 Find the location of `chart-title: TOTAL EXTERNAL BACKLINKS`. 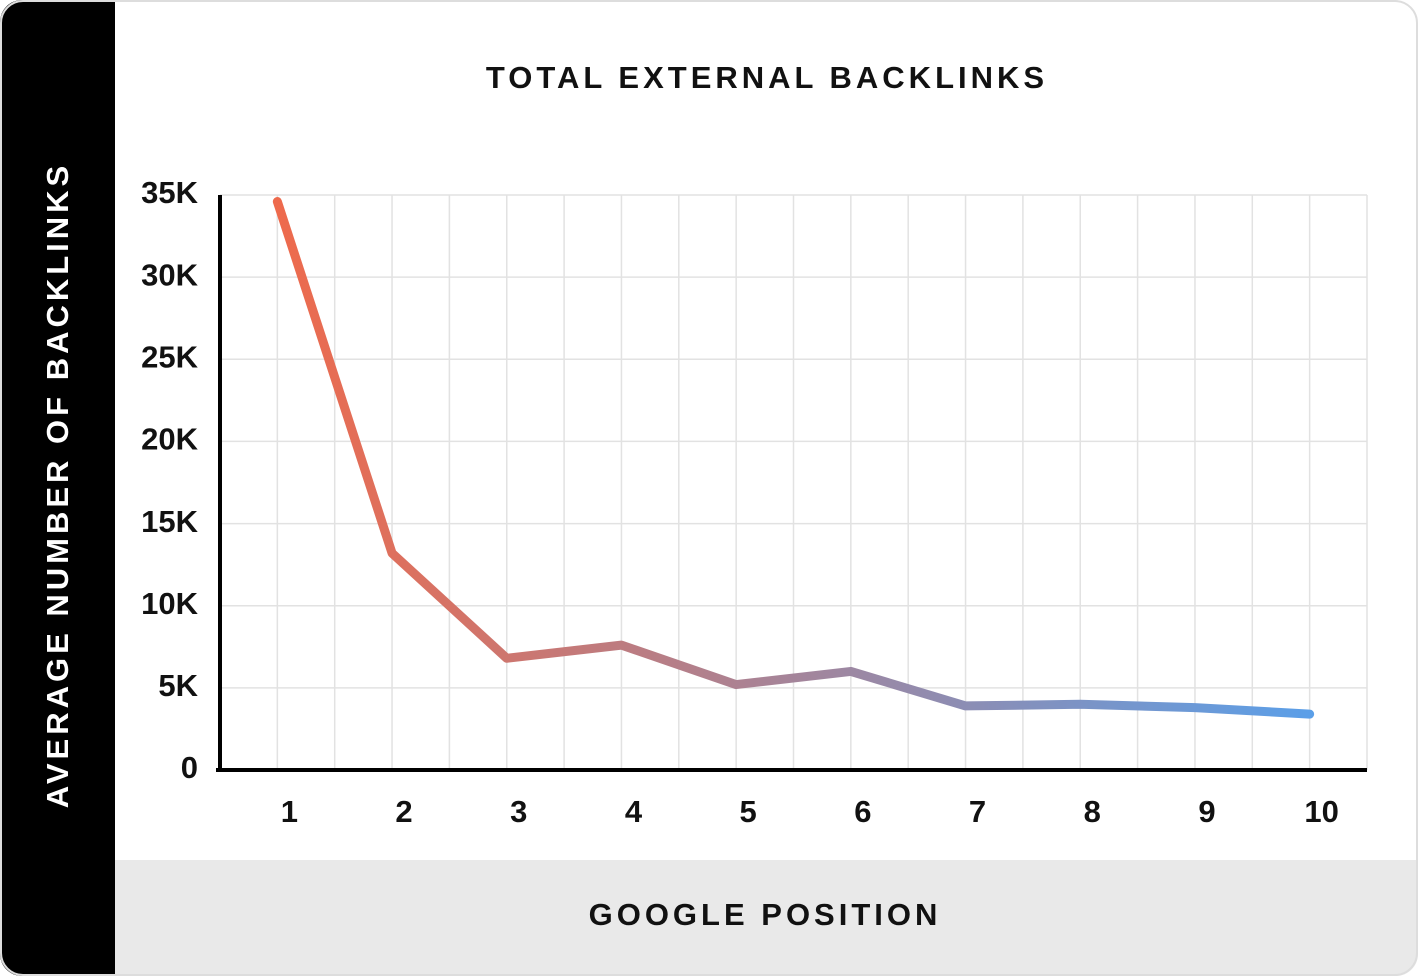

chart-title: TOTAL EXTERNAL BACKLINKS is located at coordinates (767, 77).